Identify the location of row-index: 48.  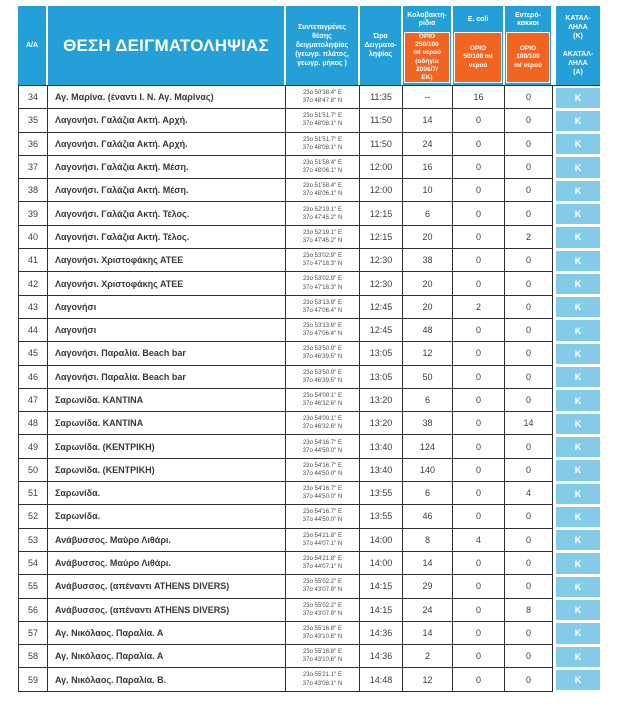
(33, 424).